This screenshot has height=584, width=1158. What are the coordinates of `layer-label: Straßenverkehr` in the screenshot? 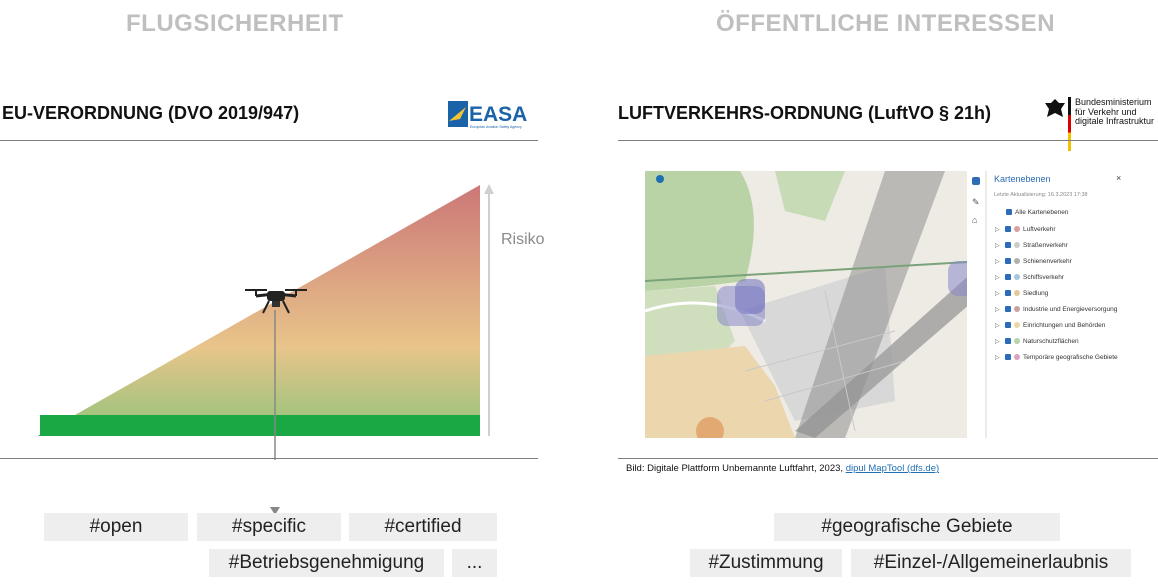 It's located at (1045, 245).